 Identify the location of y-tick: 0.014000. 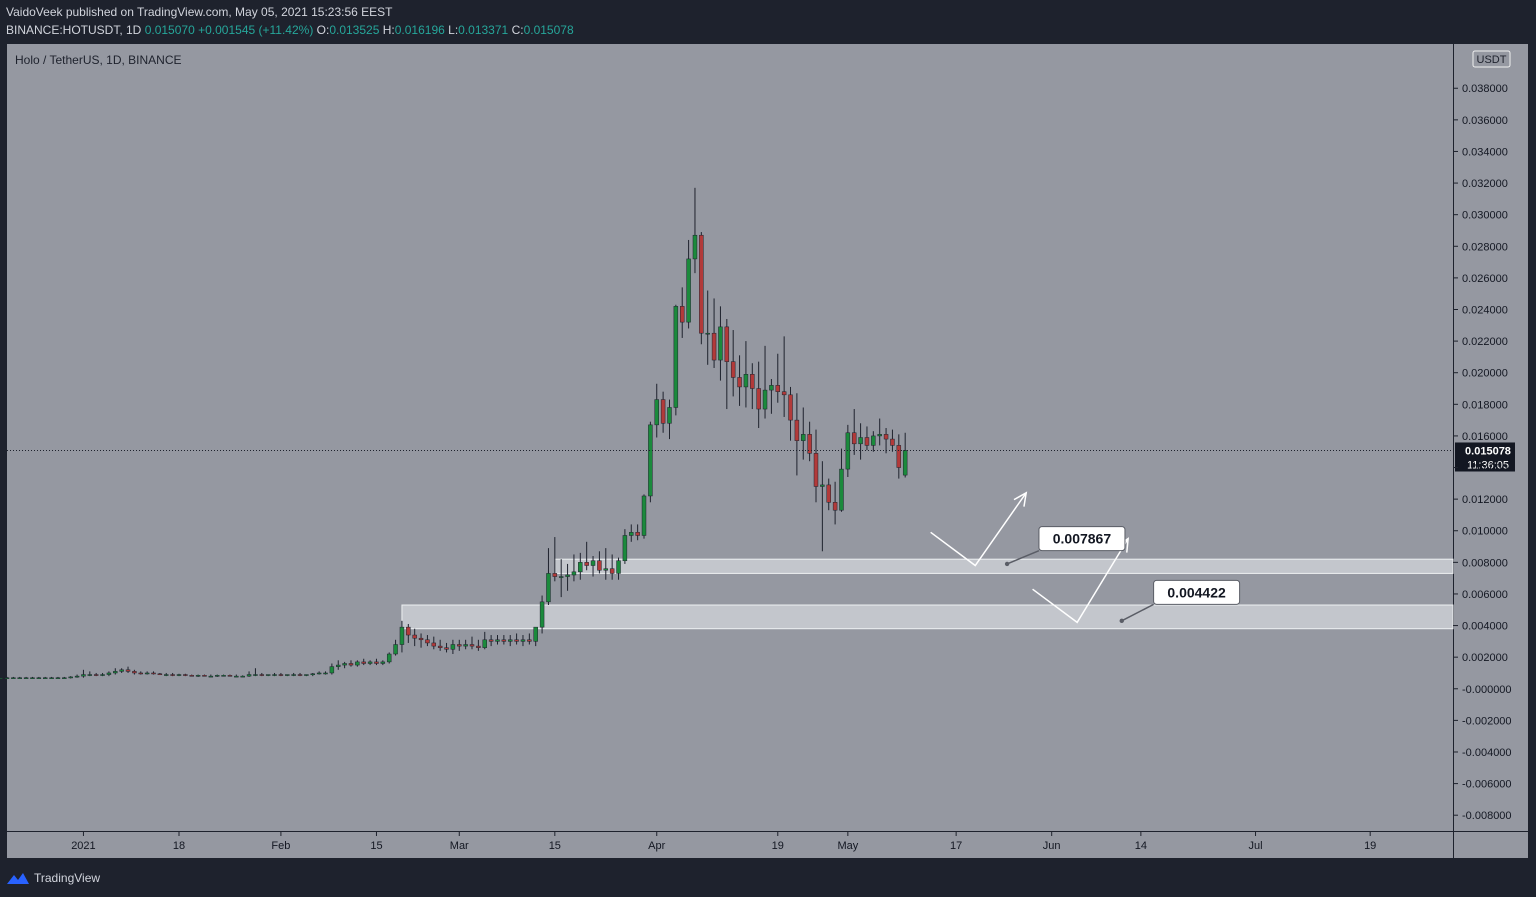
(1480, 469).